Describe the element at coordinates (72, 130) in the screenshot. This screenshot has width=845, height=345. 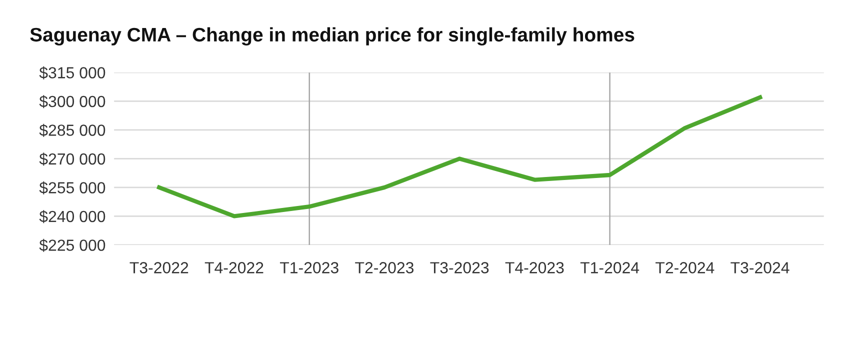
I see `y-tick-label: $285 000` at that location.